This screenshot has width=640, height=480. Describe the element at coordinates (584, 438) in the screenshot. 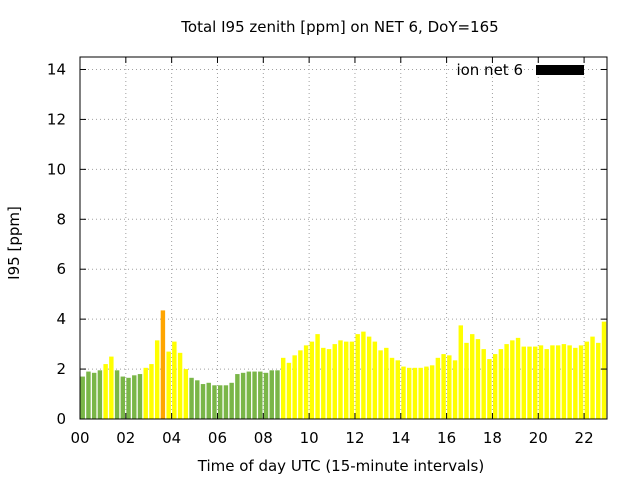

I see `x-tick-label: 22` at that location.